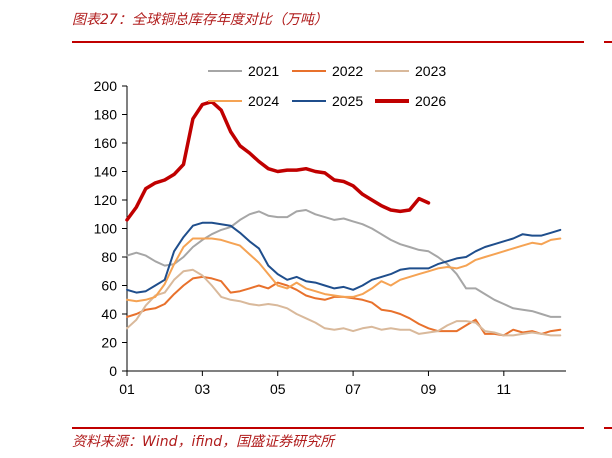 This screenshot has width=612, height=458. What do you see at coordinates (106, 115) in the screenshot?
I see `y-tick-label: 180` at bounding box center [106, 115].